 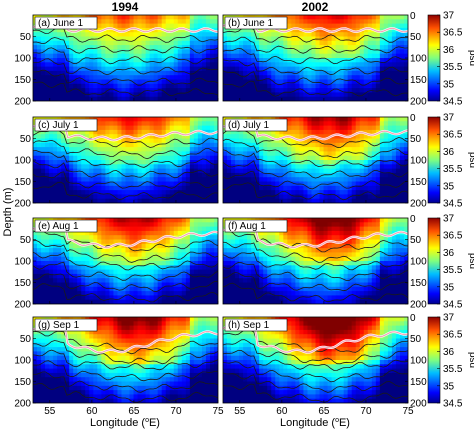 I want to click on panel-label: (b) June 1, so click(x=250, y=23).